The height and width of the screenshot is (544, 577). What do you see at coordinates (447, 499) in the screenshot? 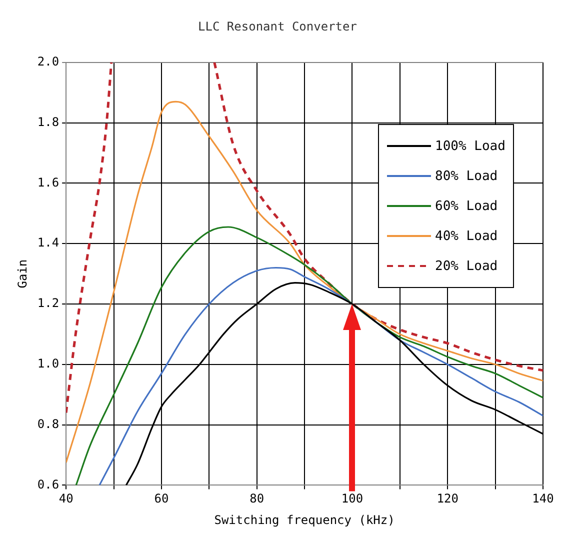
I see `x-tick-label: 120` at bounding box center [447, 499].